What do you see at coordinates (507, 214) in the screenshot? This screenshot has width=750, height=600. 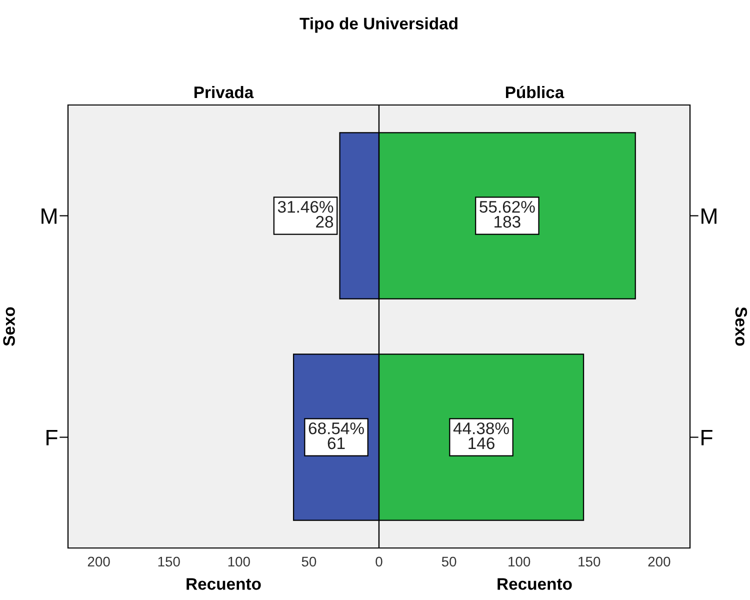 I see `data-label: 55.62% 183` at bounding box center [507, 214].